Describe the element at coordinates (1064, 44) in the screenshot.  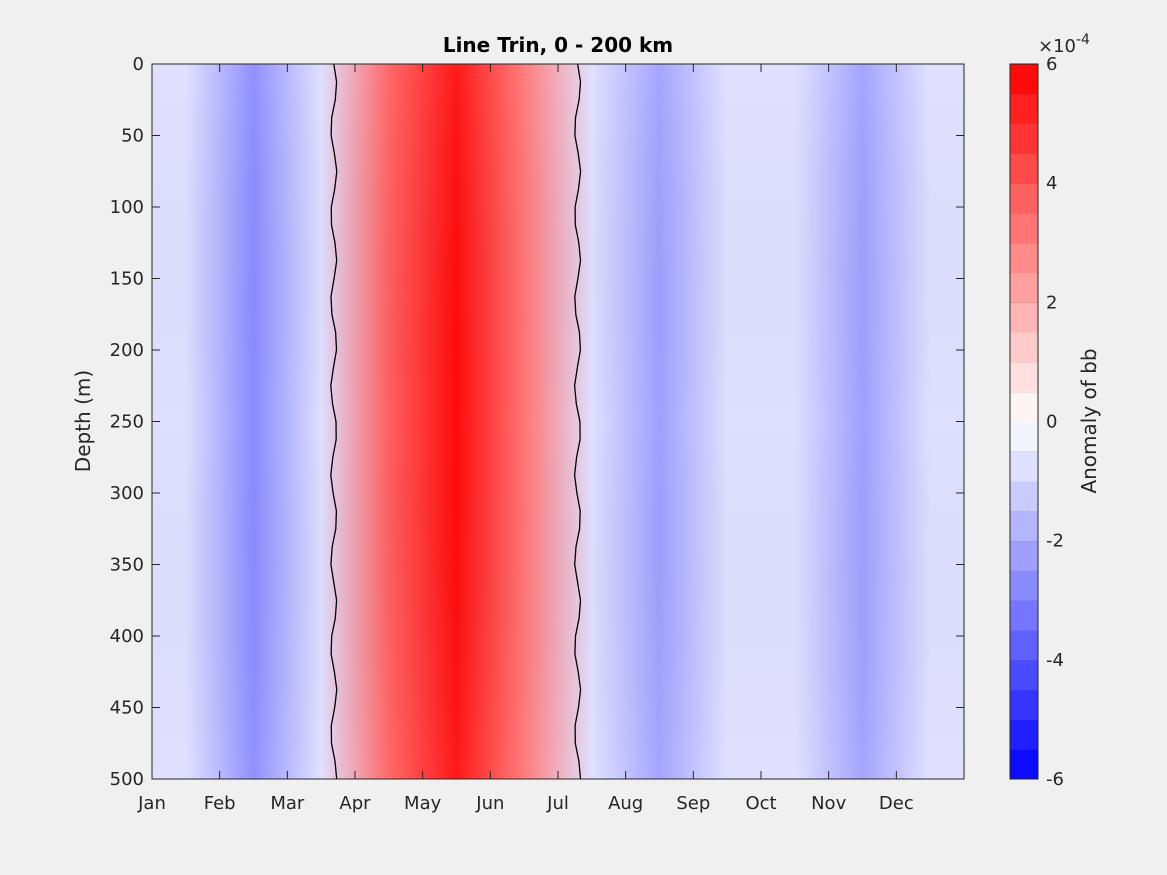
I see `colorbar-exponent: ×10⁻⁴` at that location.